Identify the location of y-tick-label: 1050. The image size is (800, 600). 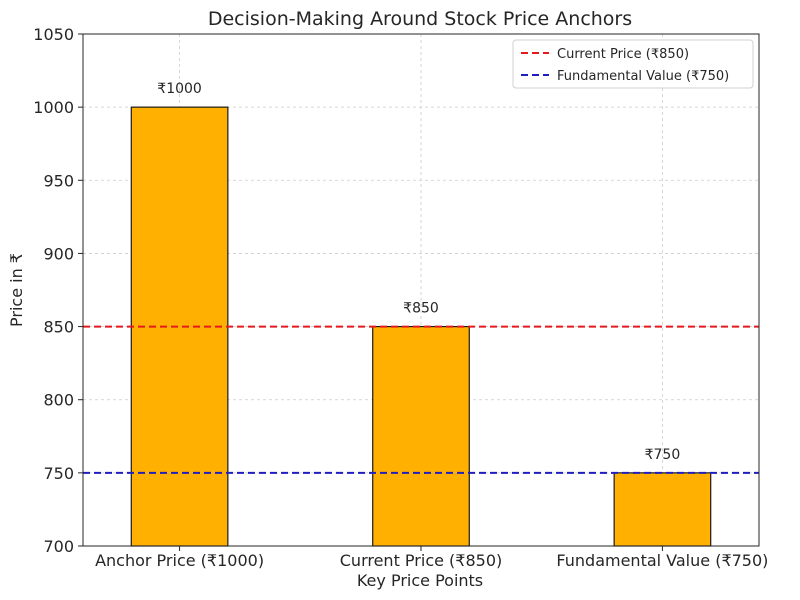
(53, 34).